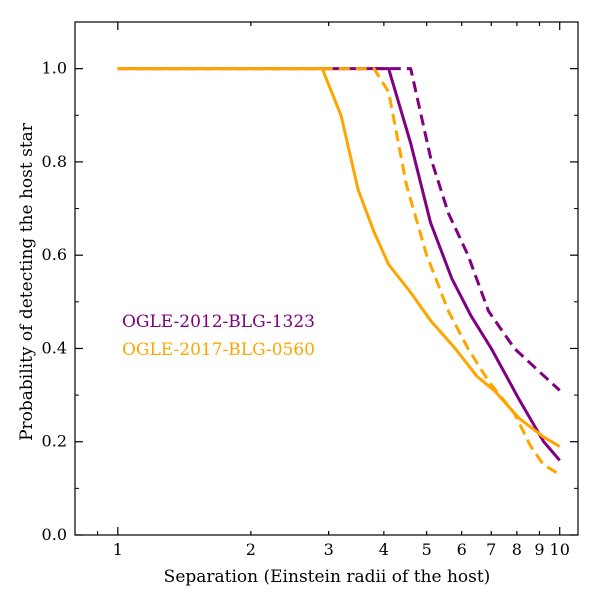  What do you see at coordinates (54, 441) in the screenshot?
I see `y-tick-label: 0.2` at bounding box center [54, 441].